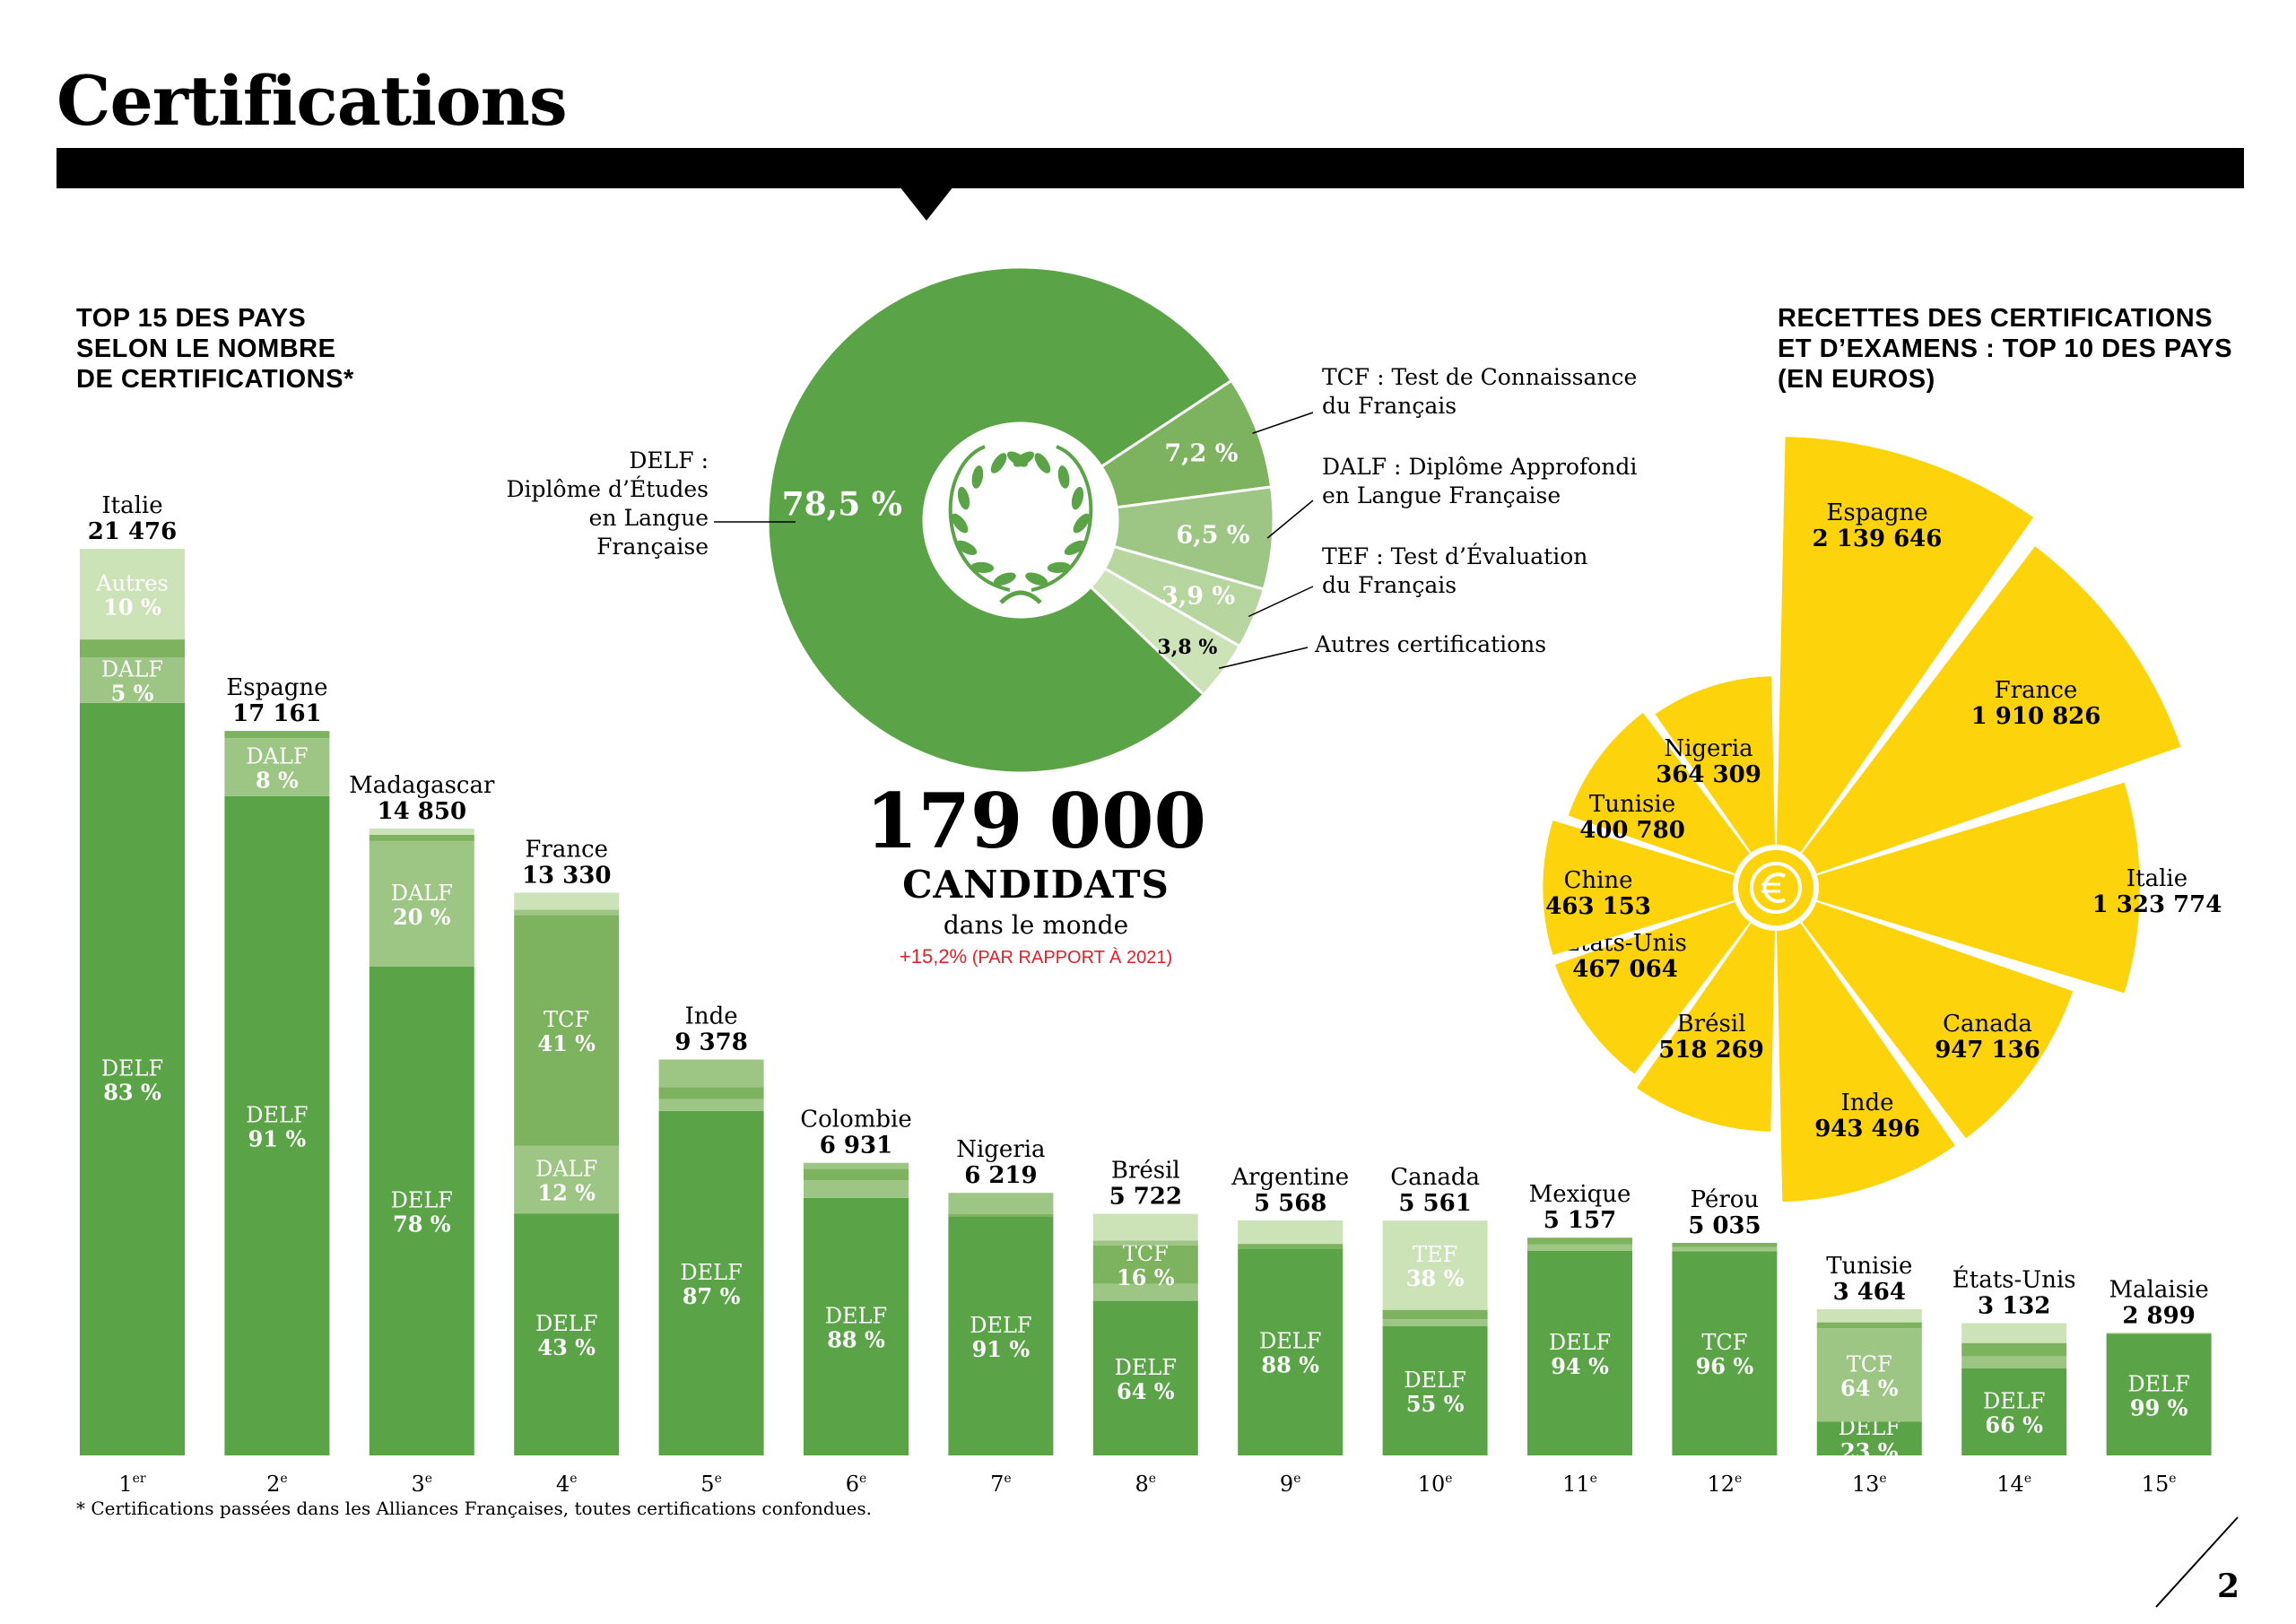  I want to click on revenue-value-label-etats-unis: 467 064, so click(1625, 969).